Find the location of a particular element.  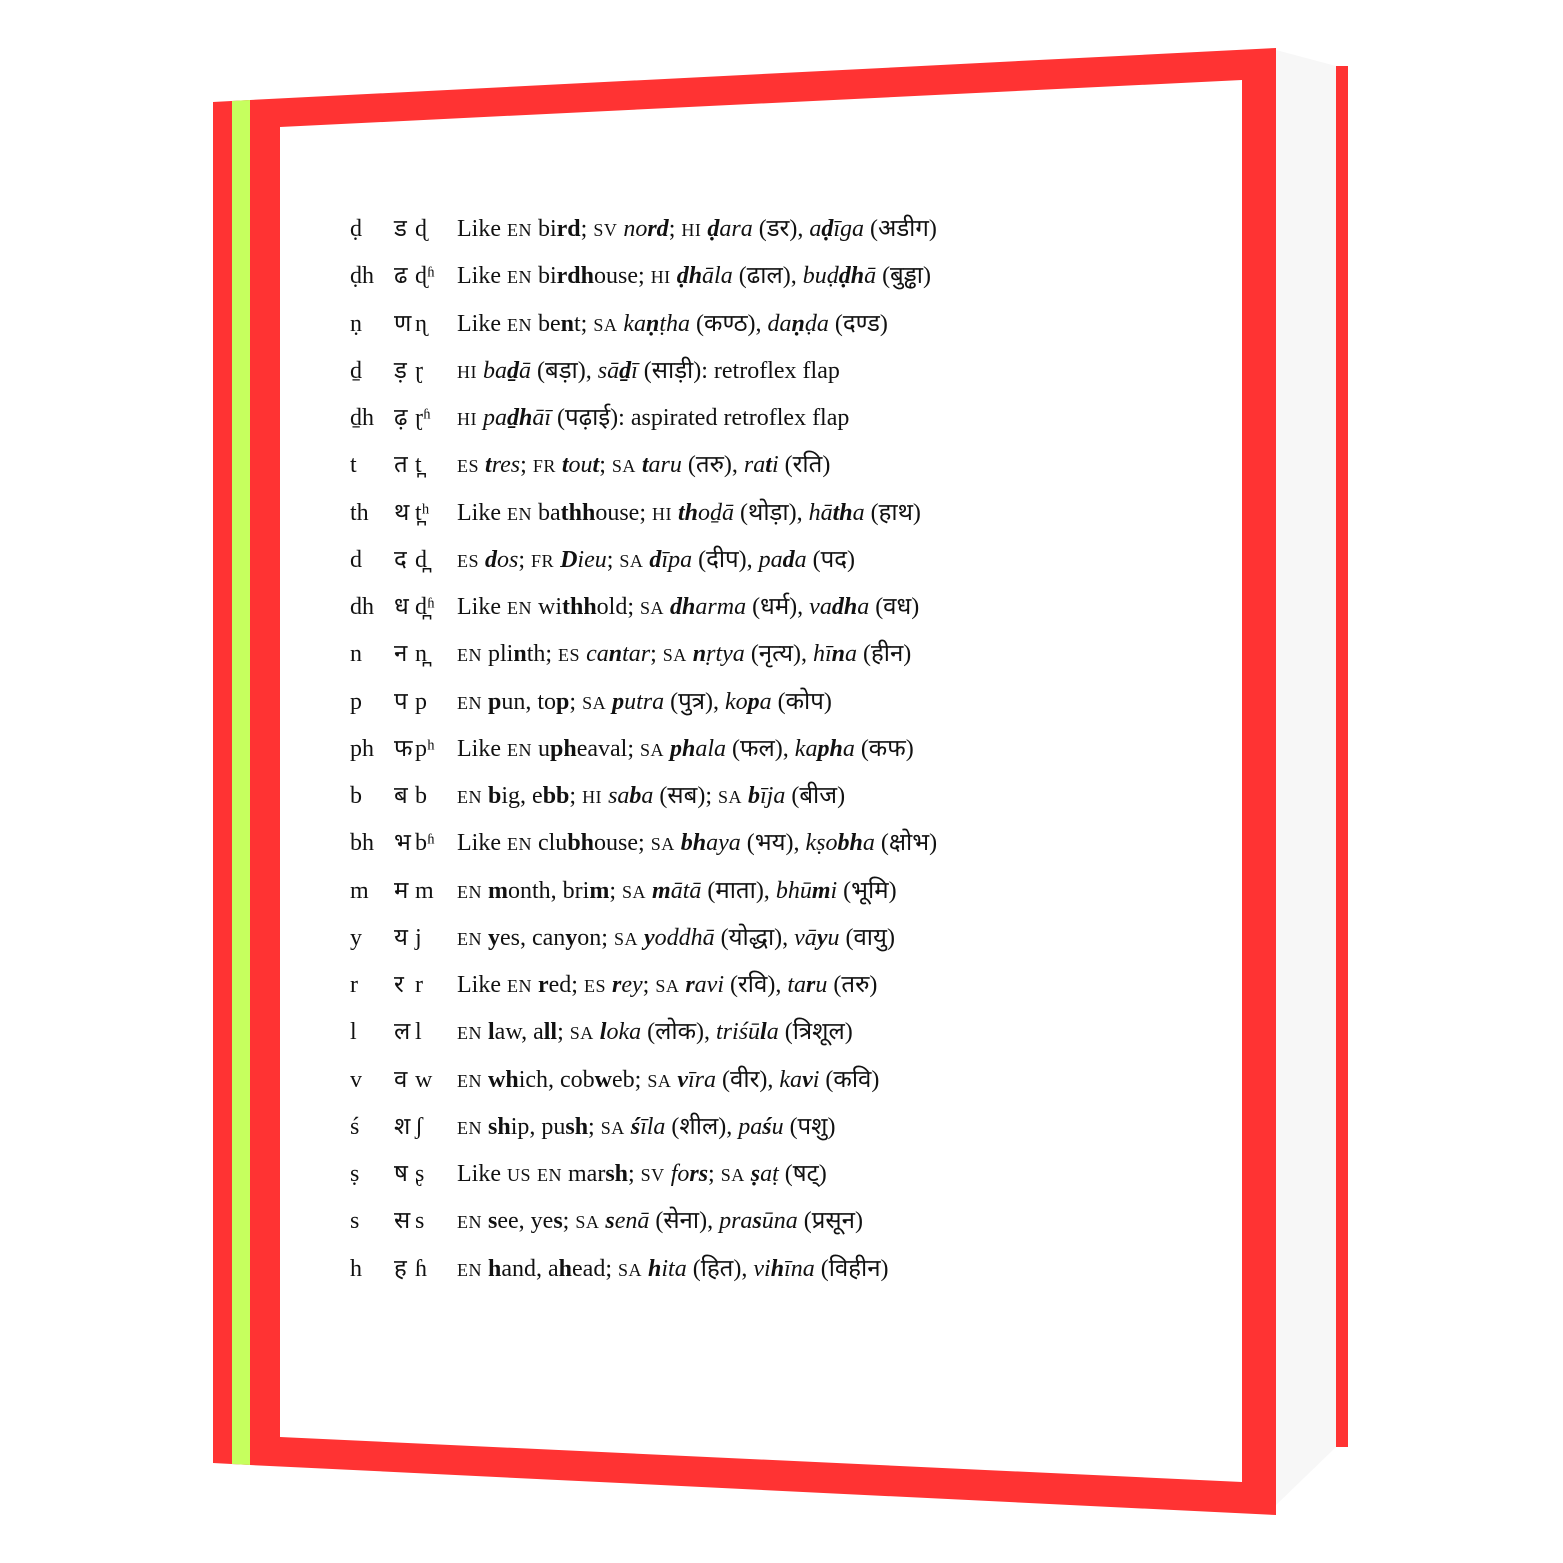

description-text: (हित), is located at coordinates (720, 1268).